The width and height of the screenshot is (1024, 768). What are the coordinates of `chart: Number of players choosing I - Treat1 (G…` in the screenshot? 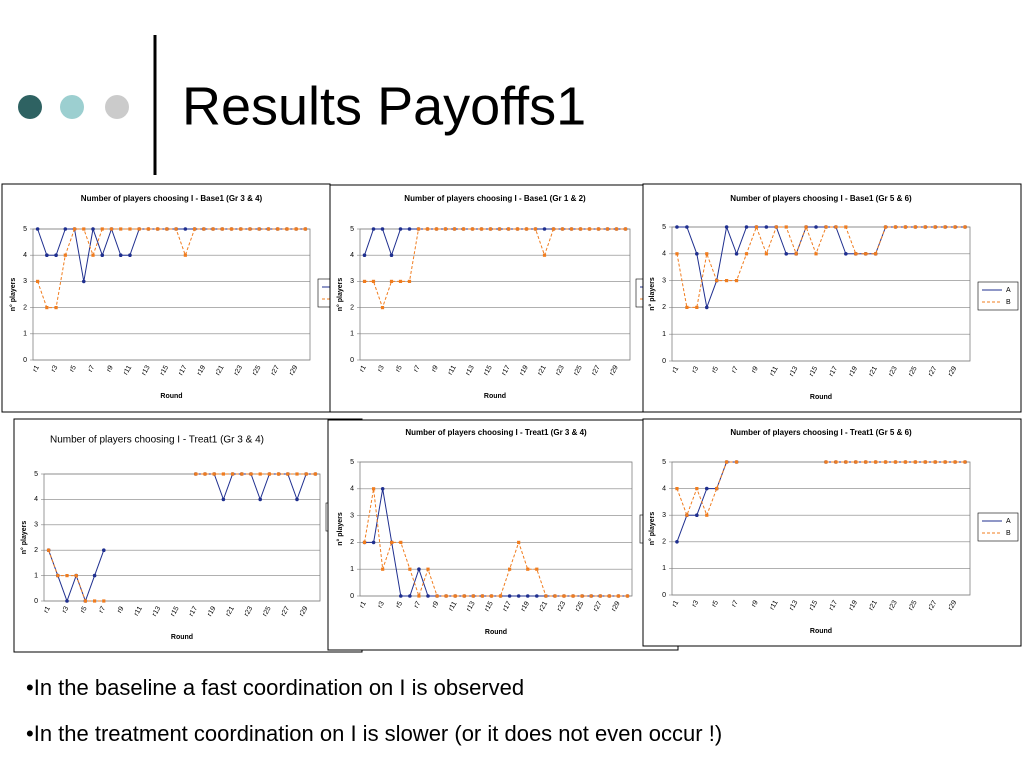 It's located at (504, 535).